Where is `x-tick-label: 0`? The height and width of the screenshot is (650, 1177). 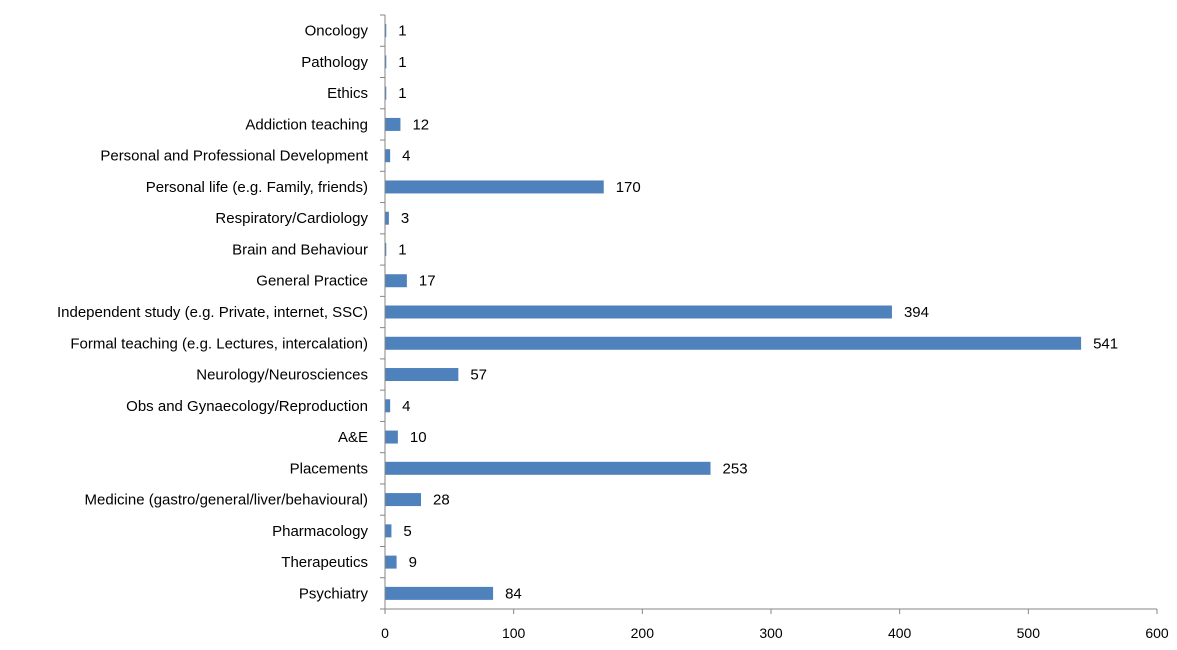 x-tick-label: 0 is located at coordinates (385, 633).